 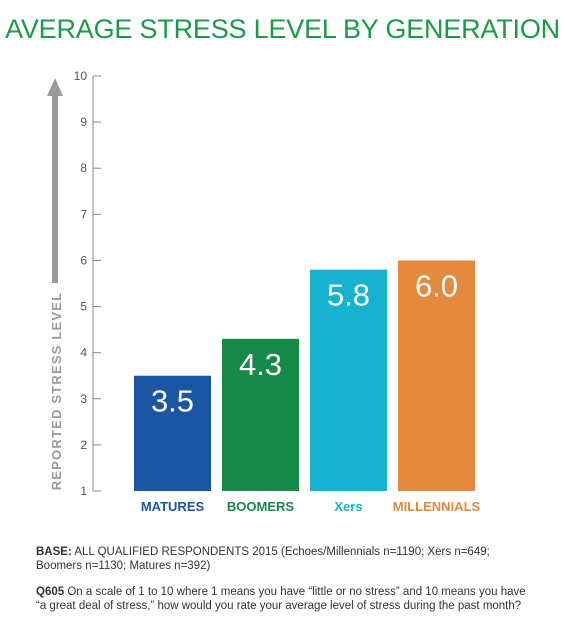 What do you see at coordinates (348, 295) in the screenshot?
I see `data-label: 5.8` at bounding box center [348, 295].